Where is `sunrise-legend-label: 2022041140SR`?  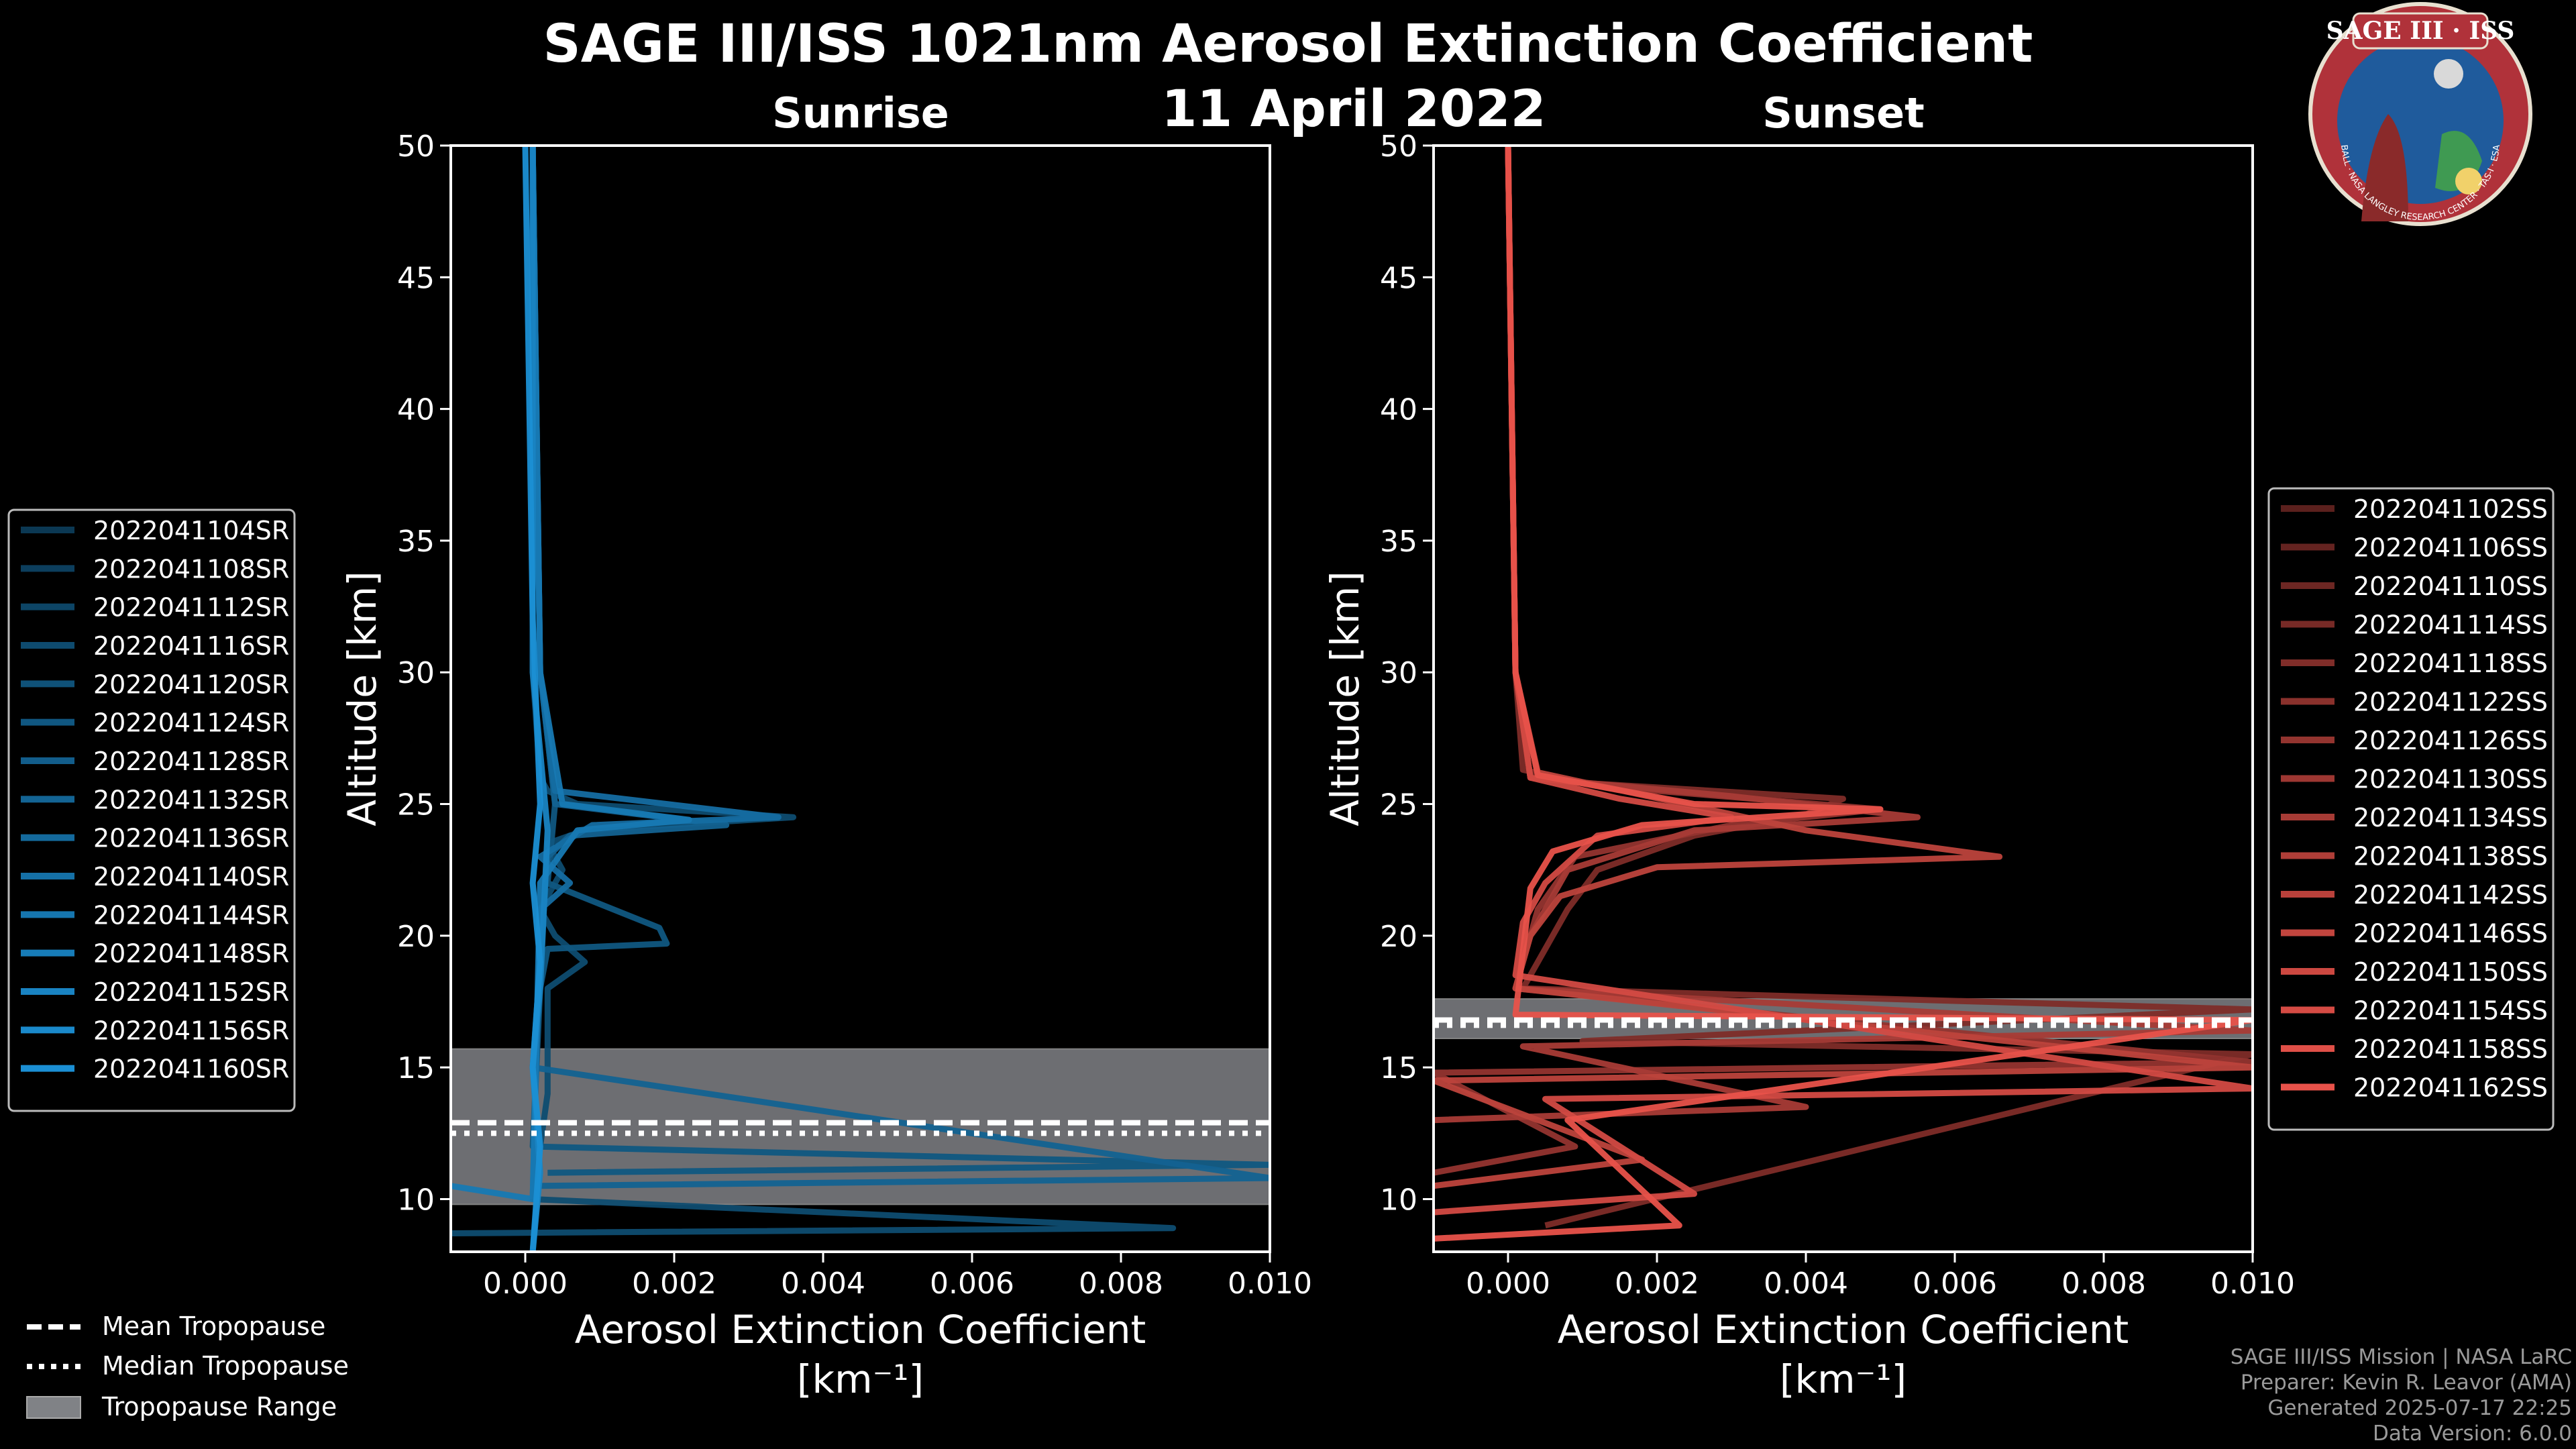
sunrise-legend-label: 2022041140SR is located at coordinates (191, 877).